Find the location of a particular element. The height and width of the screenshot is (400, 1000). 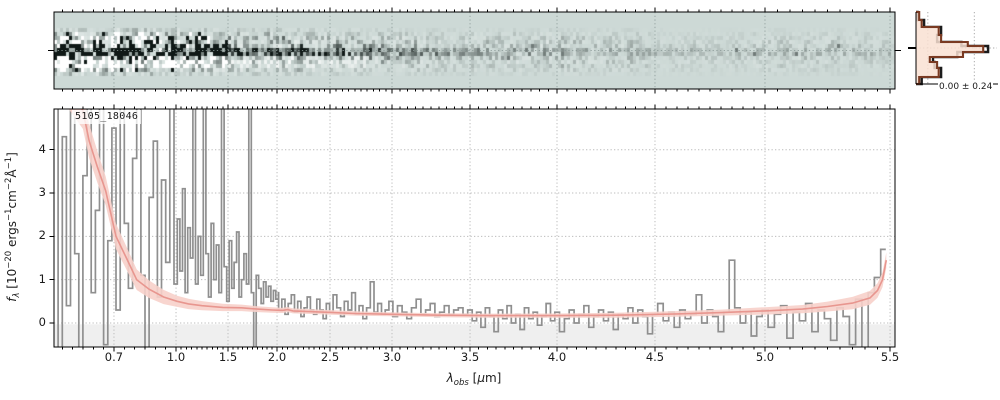

x-axis-unit-bracket: [ is located at coordinates (473, 378).